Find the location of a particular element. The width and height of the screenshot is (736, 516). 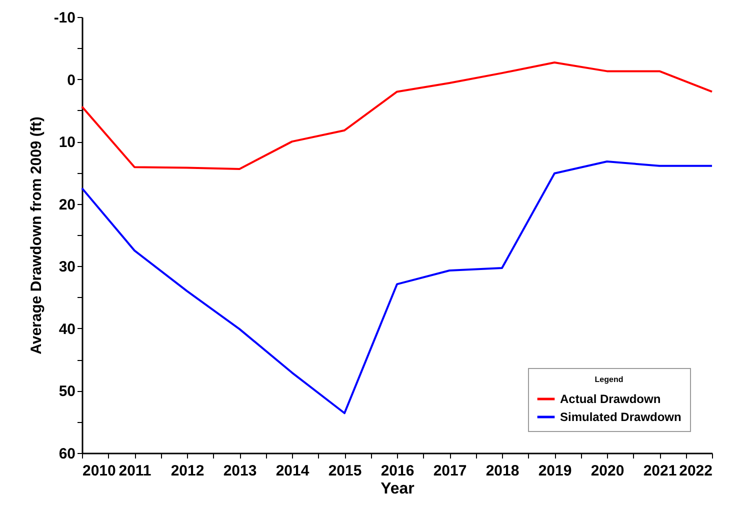

x-tick-label: 2014 is located at coordinates (293, 471).